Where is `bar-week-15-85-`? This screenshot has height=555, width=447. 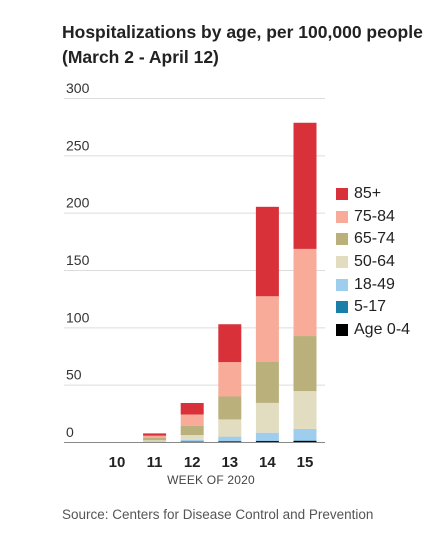 bar-week-15-85- is located at coordinates (305, 185).